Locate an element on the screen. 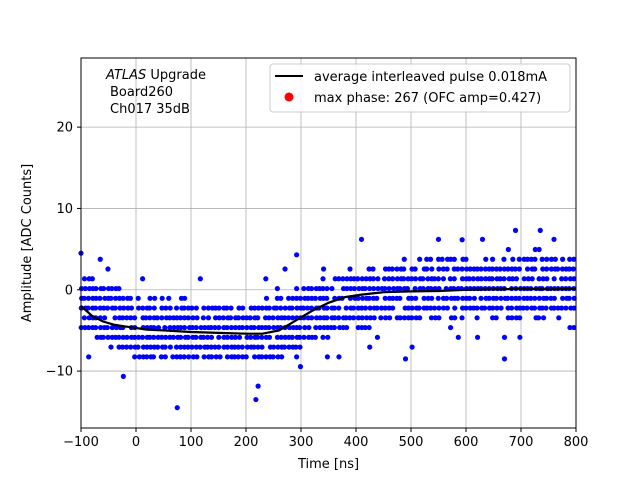 Image resolution: width=640 pixels, height=480 pixels. y-tick-label: −10 is located at coordinates (59, 372).